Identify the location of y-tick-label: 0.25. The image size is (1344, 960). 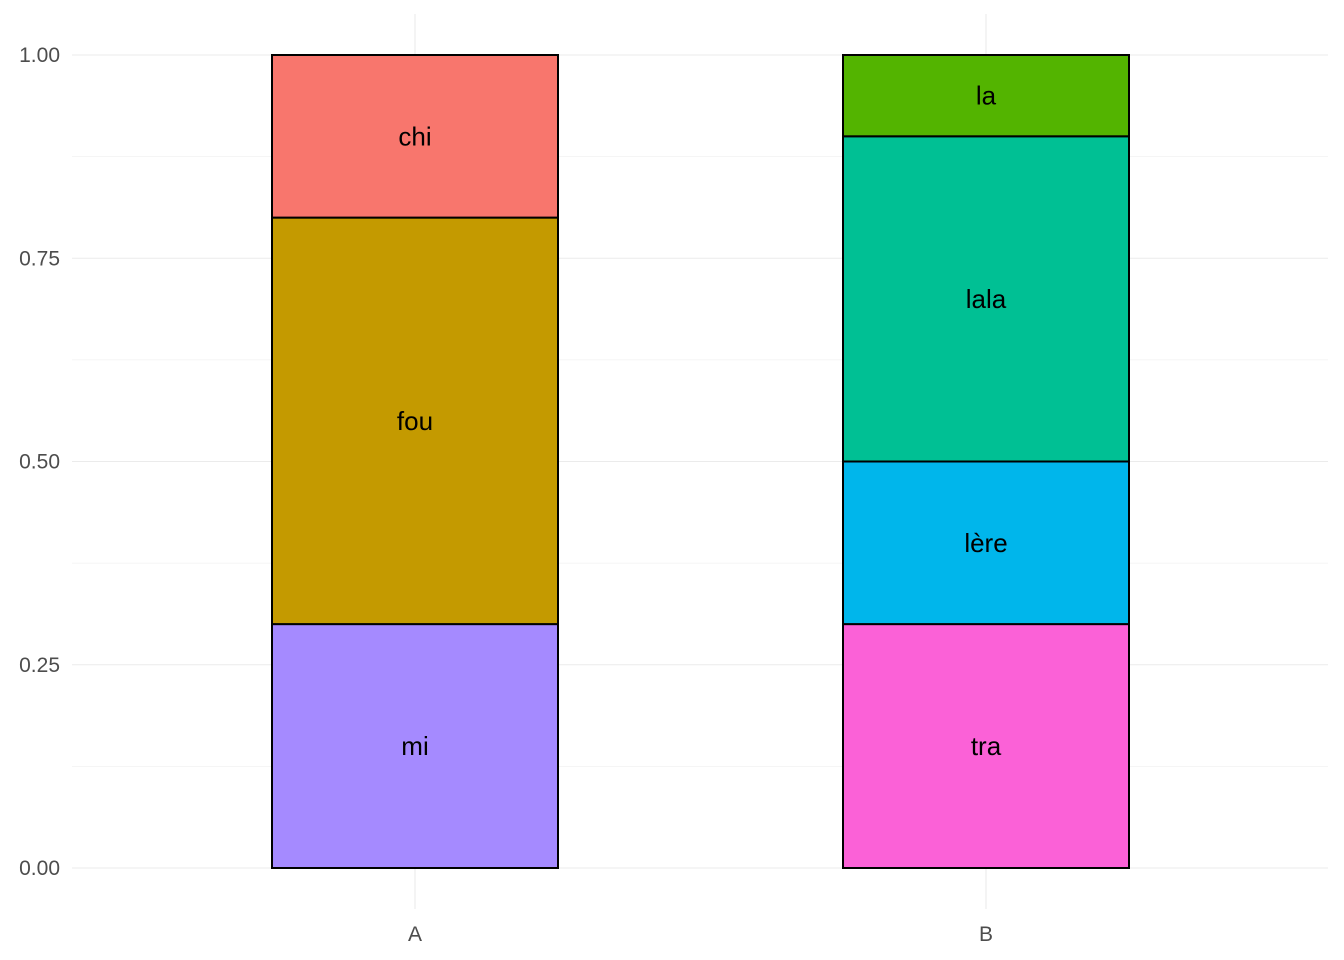
(39, 665).